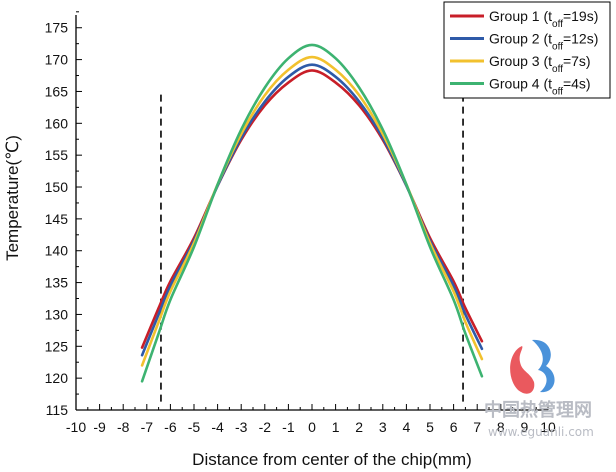 This screenshot has width=616, height=472. What do you see at coordinates (170, 427) in the screenshot?
I see `x-tick-label: -6` at bounding box center [170, 427].